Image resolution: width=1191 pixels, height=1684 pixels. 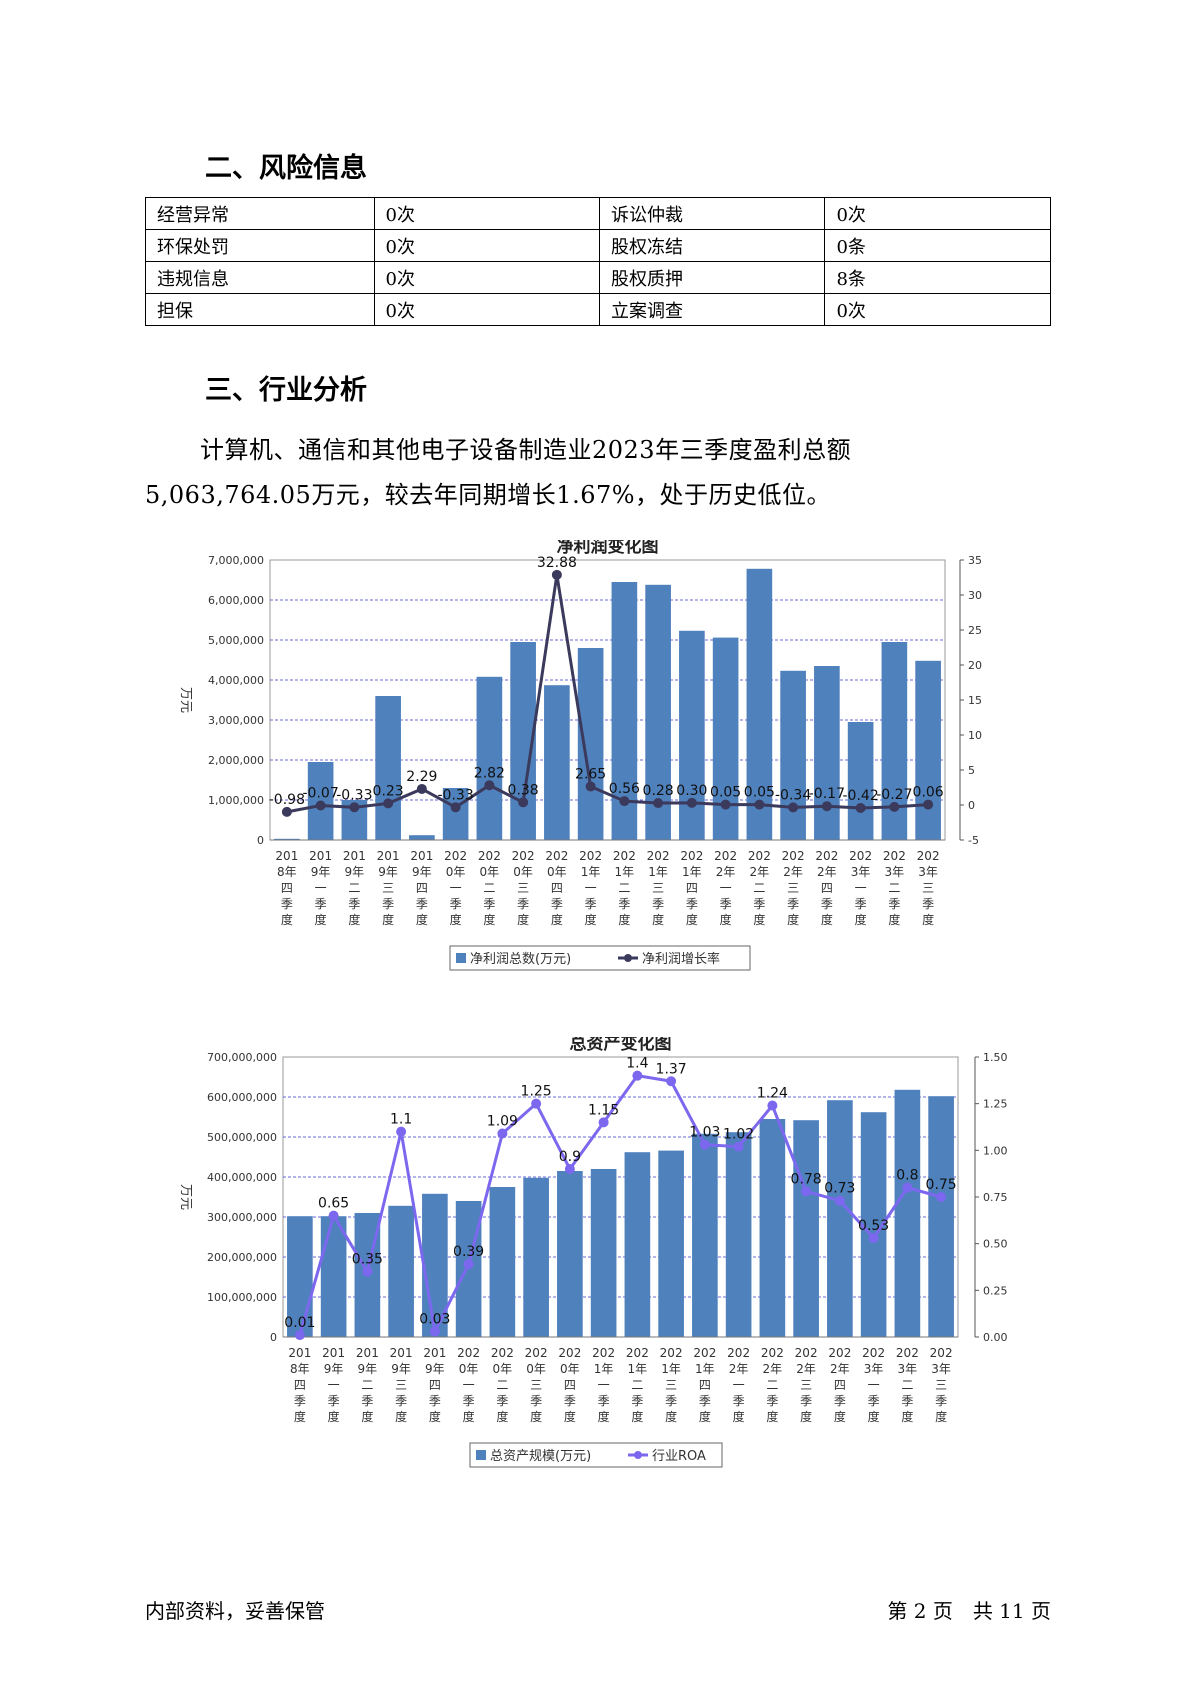 I want to click on y2-tick-label: 35, so click(x=975, y=560).